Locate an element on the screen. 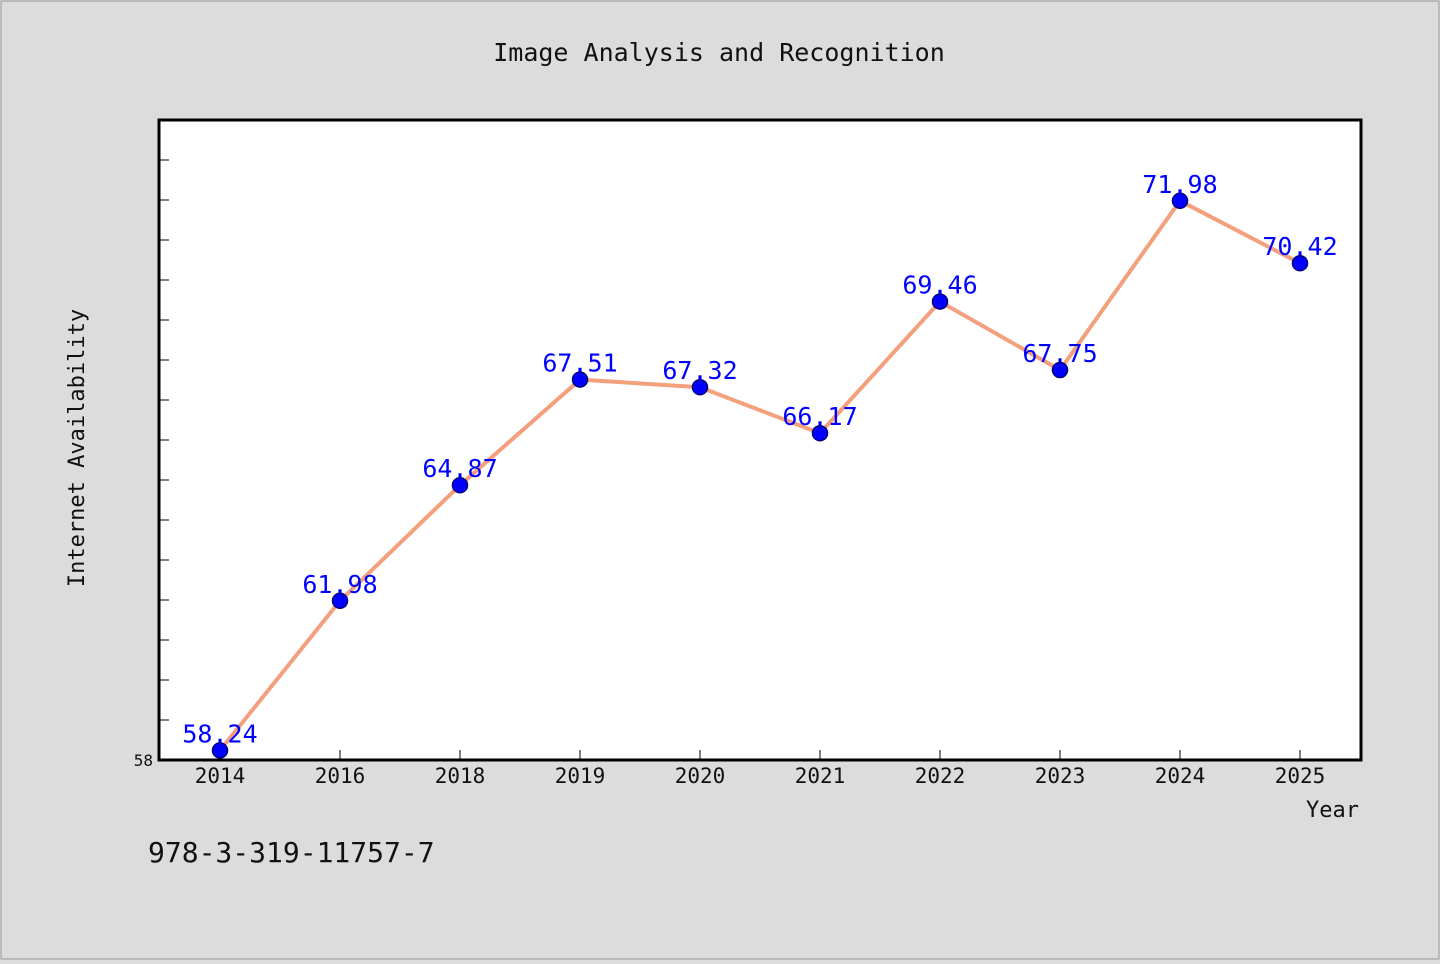 Image resolution: width=1440 pixels, height=964 pixels. x-tick-label: 2016 is located at coordinates (340, 776).